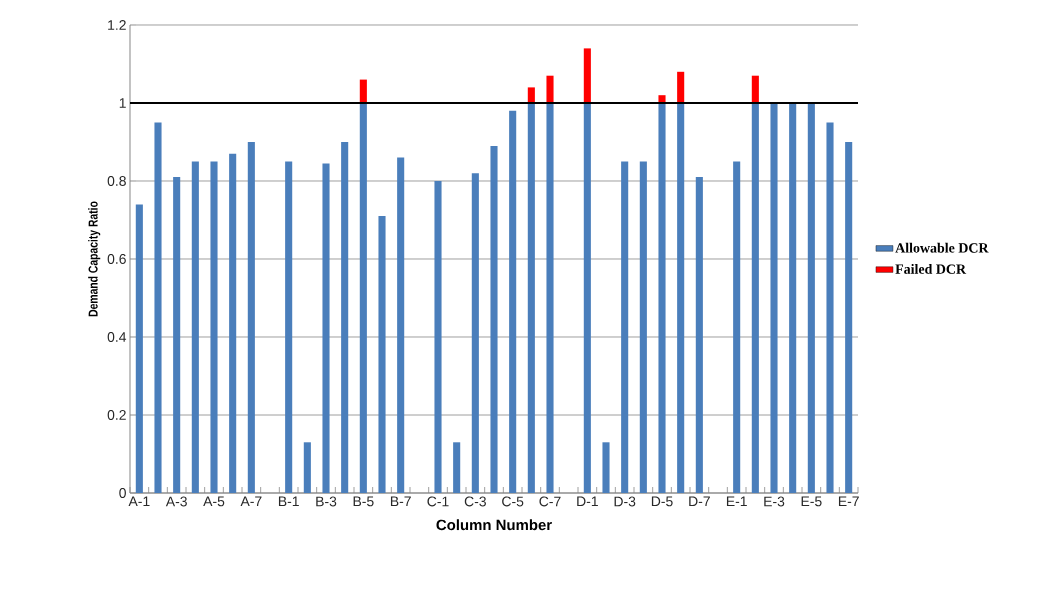  Describe the element at coordinates (513, 501) in the screenshot. I see `x-tick-label: C-5` at that location.